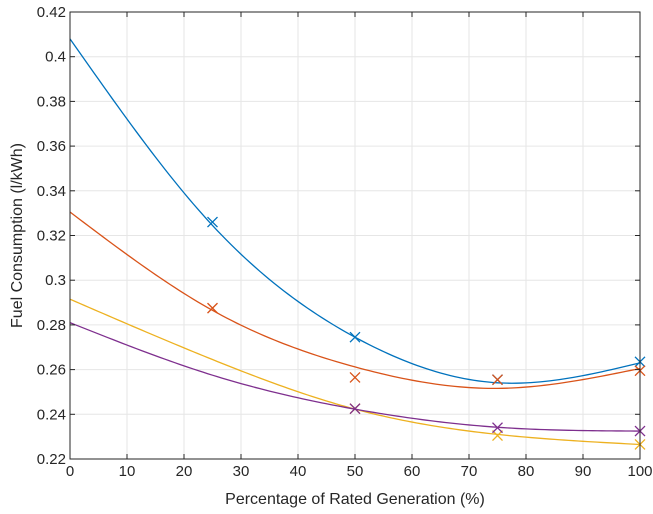 This screenshot has height=514, width=653. What do you see at coordinates (70, 471) in the screenshot?
I see `x-tick-label: 0` at bounding box center [70, 471].